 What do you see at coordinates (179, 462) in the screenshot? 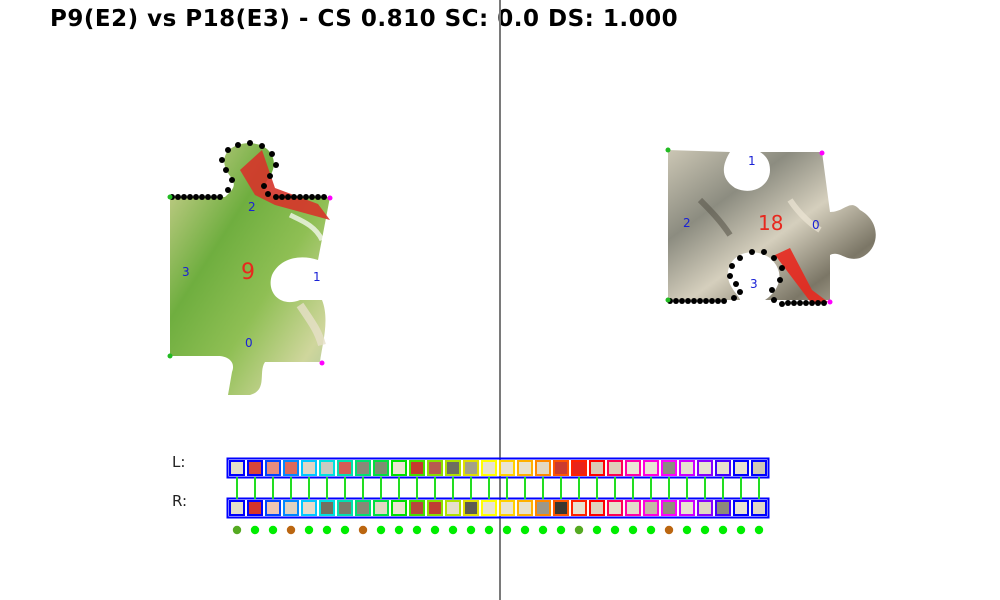
I see `left-row-label: L:` at bounding box center [179, 462].